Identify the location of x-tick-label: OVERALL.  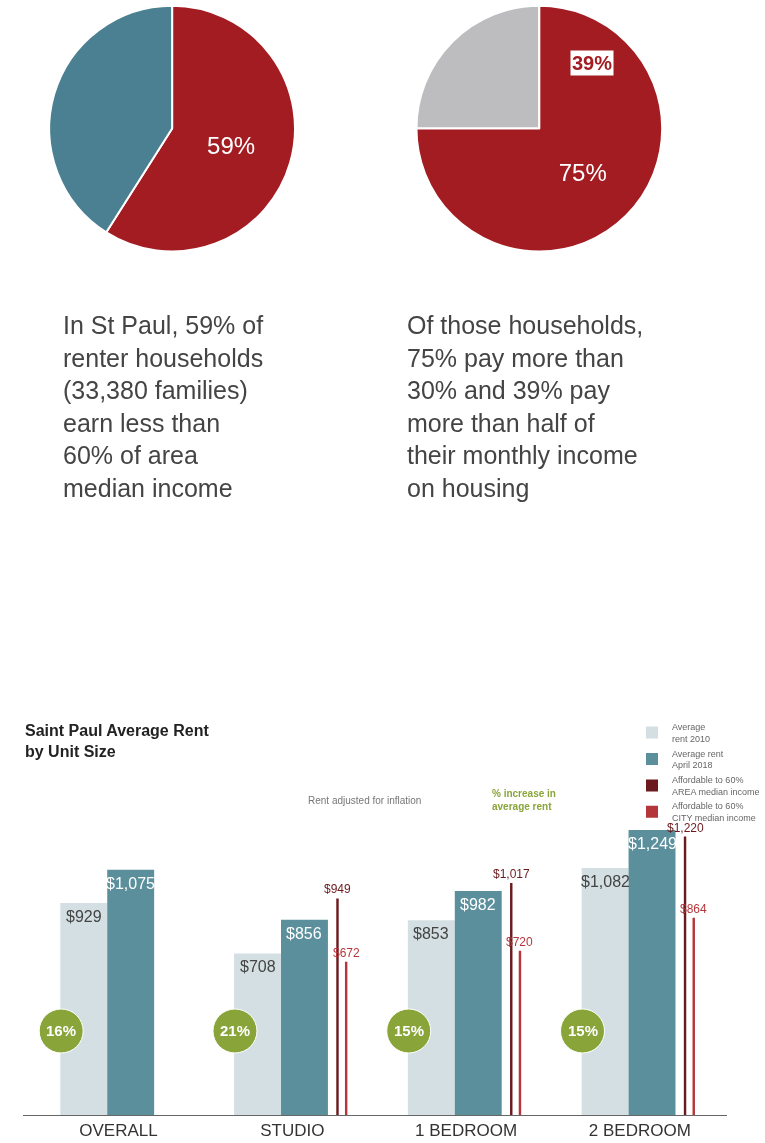
(118, 1131).